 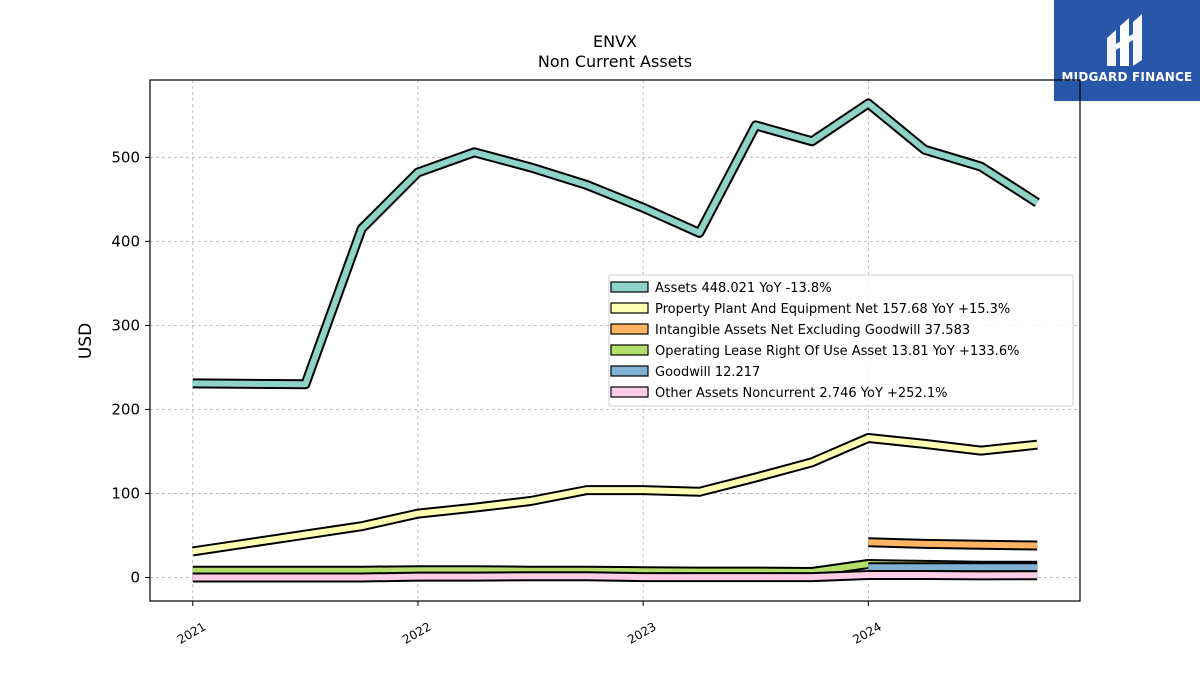 I want to click on y-tick-label: 400, so click(x=125, y=241).